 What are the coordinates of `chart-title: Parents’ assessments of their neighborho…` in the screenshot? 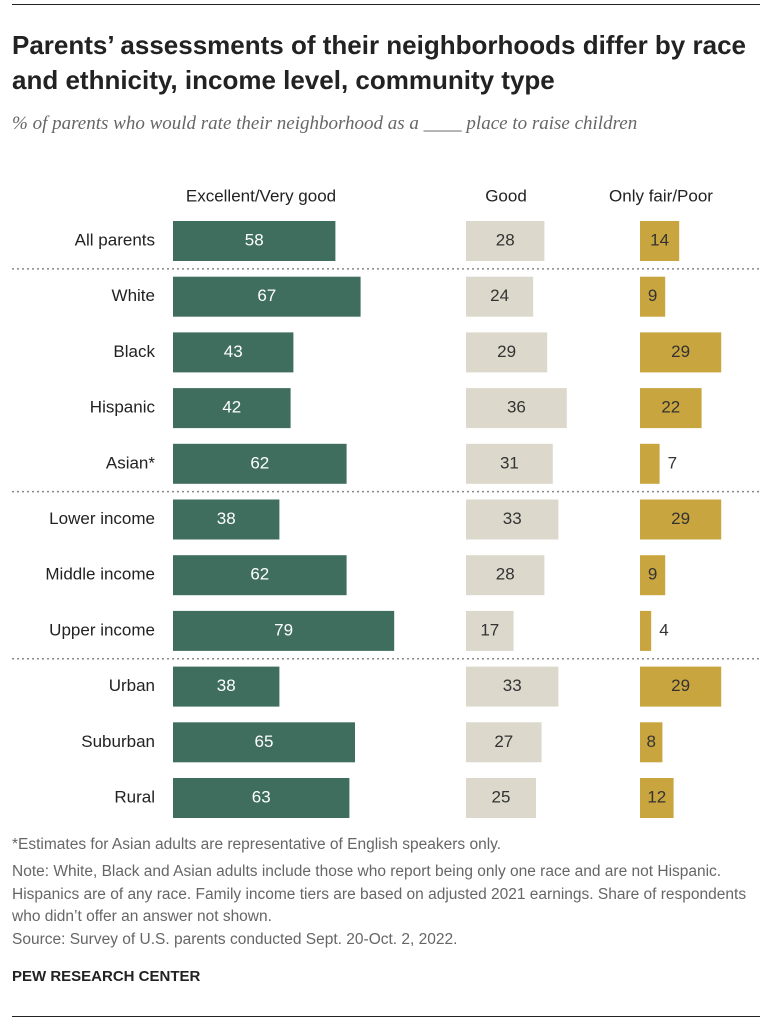 It's located at (379, 62).